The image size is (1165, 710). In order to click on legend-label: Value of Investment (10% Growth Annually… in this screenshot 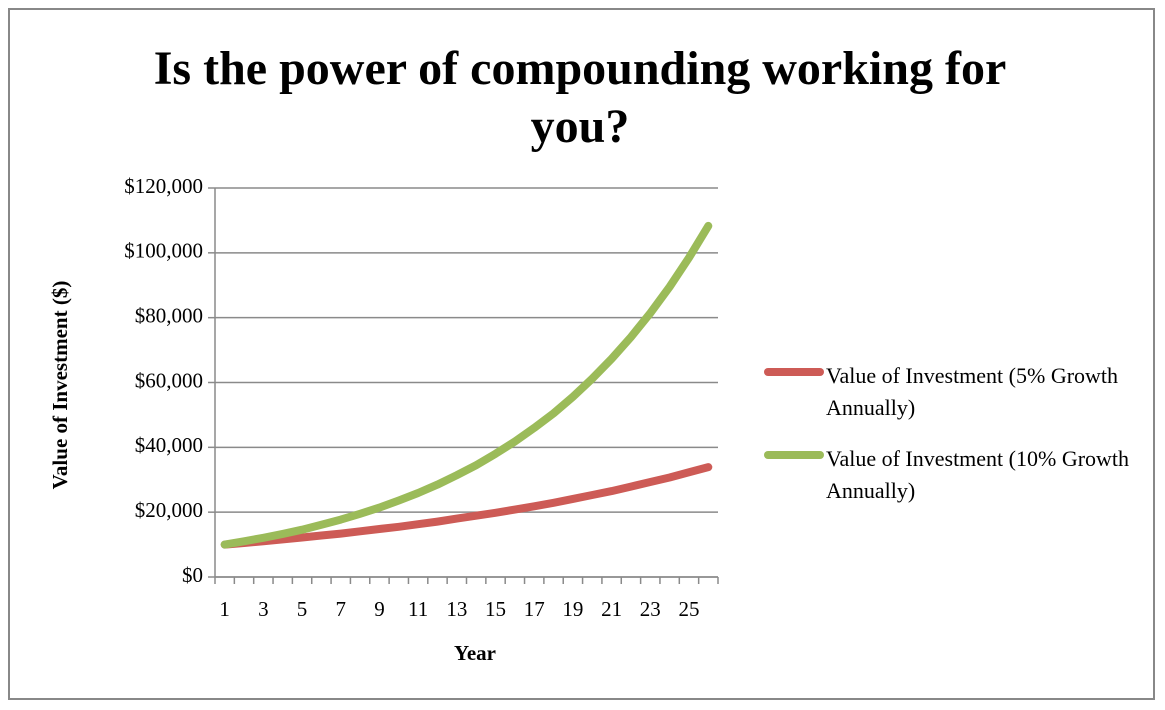, I will do `click(978, 474)`.